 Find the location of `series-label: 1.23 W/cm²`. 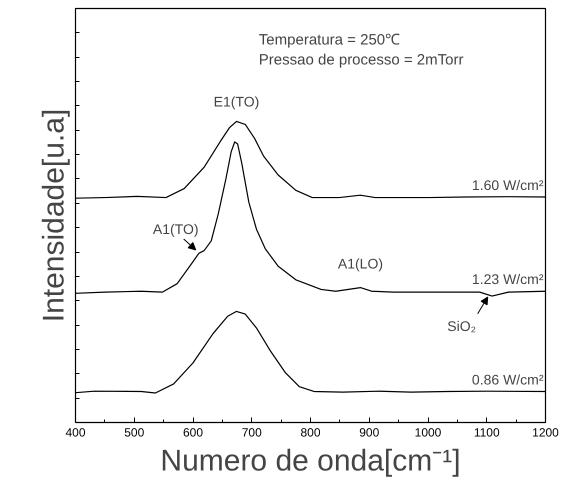

series-label: 1.23 W/cm² is located at coordinates (508, 279).